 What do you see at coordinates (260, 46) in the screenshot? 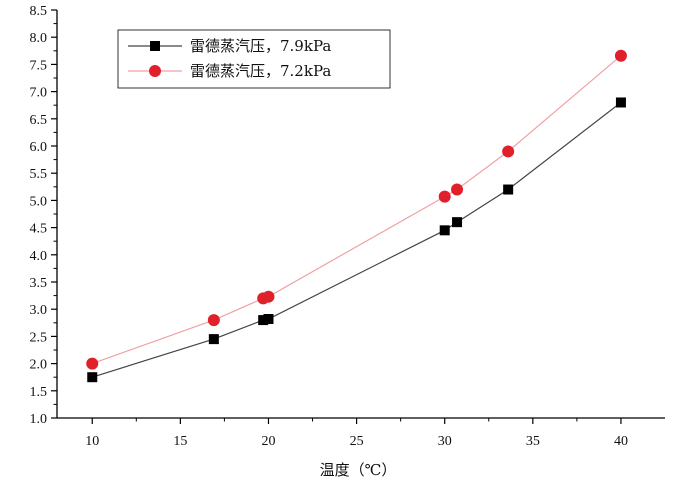
I see `legend-label: 雷德蒸汽压，7.9kPa` at bounding box center [260, 46].